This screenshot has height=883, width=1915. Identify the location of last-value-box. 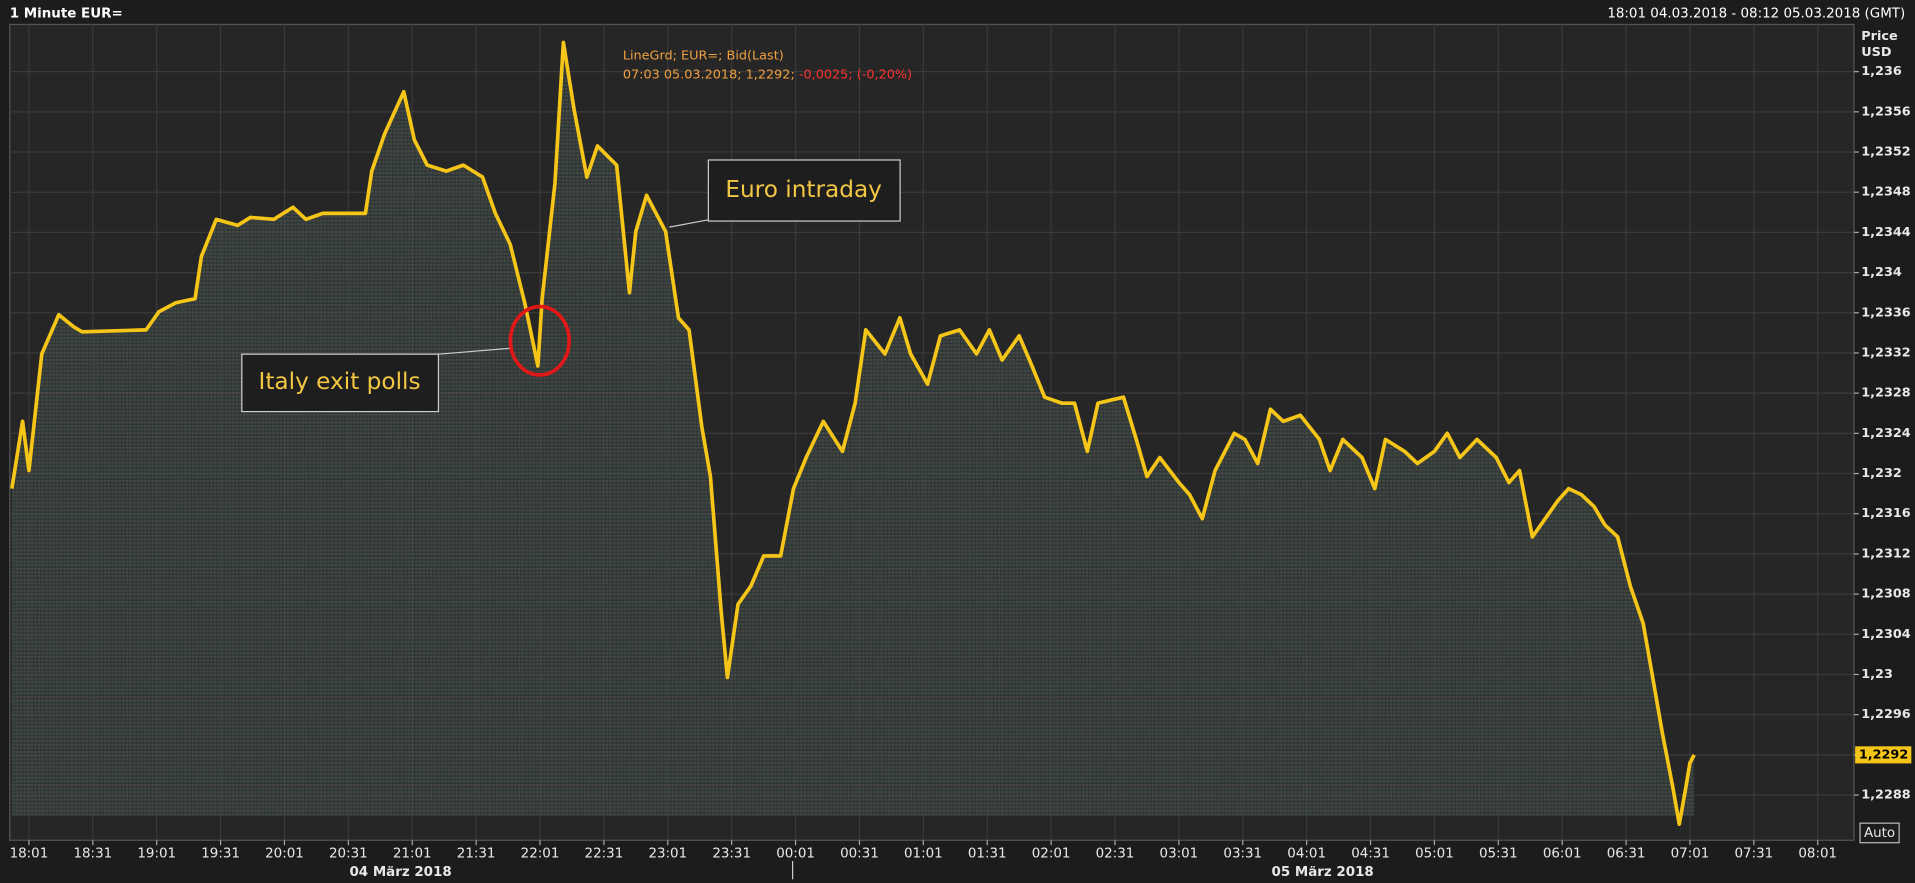
(1883, 755).